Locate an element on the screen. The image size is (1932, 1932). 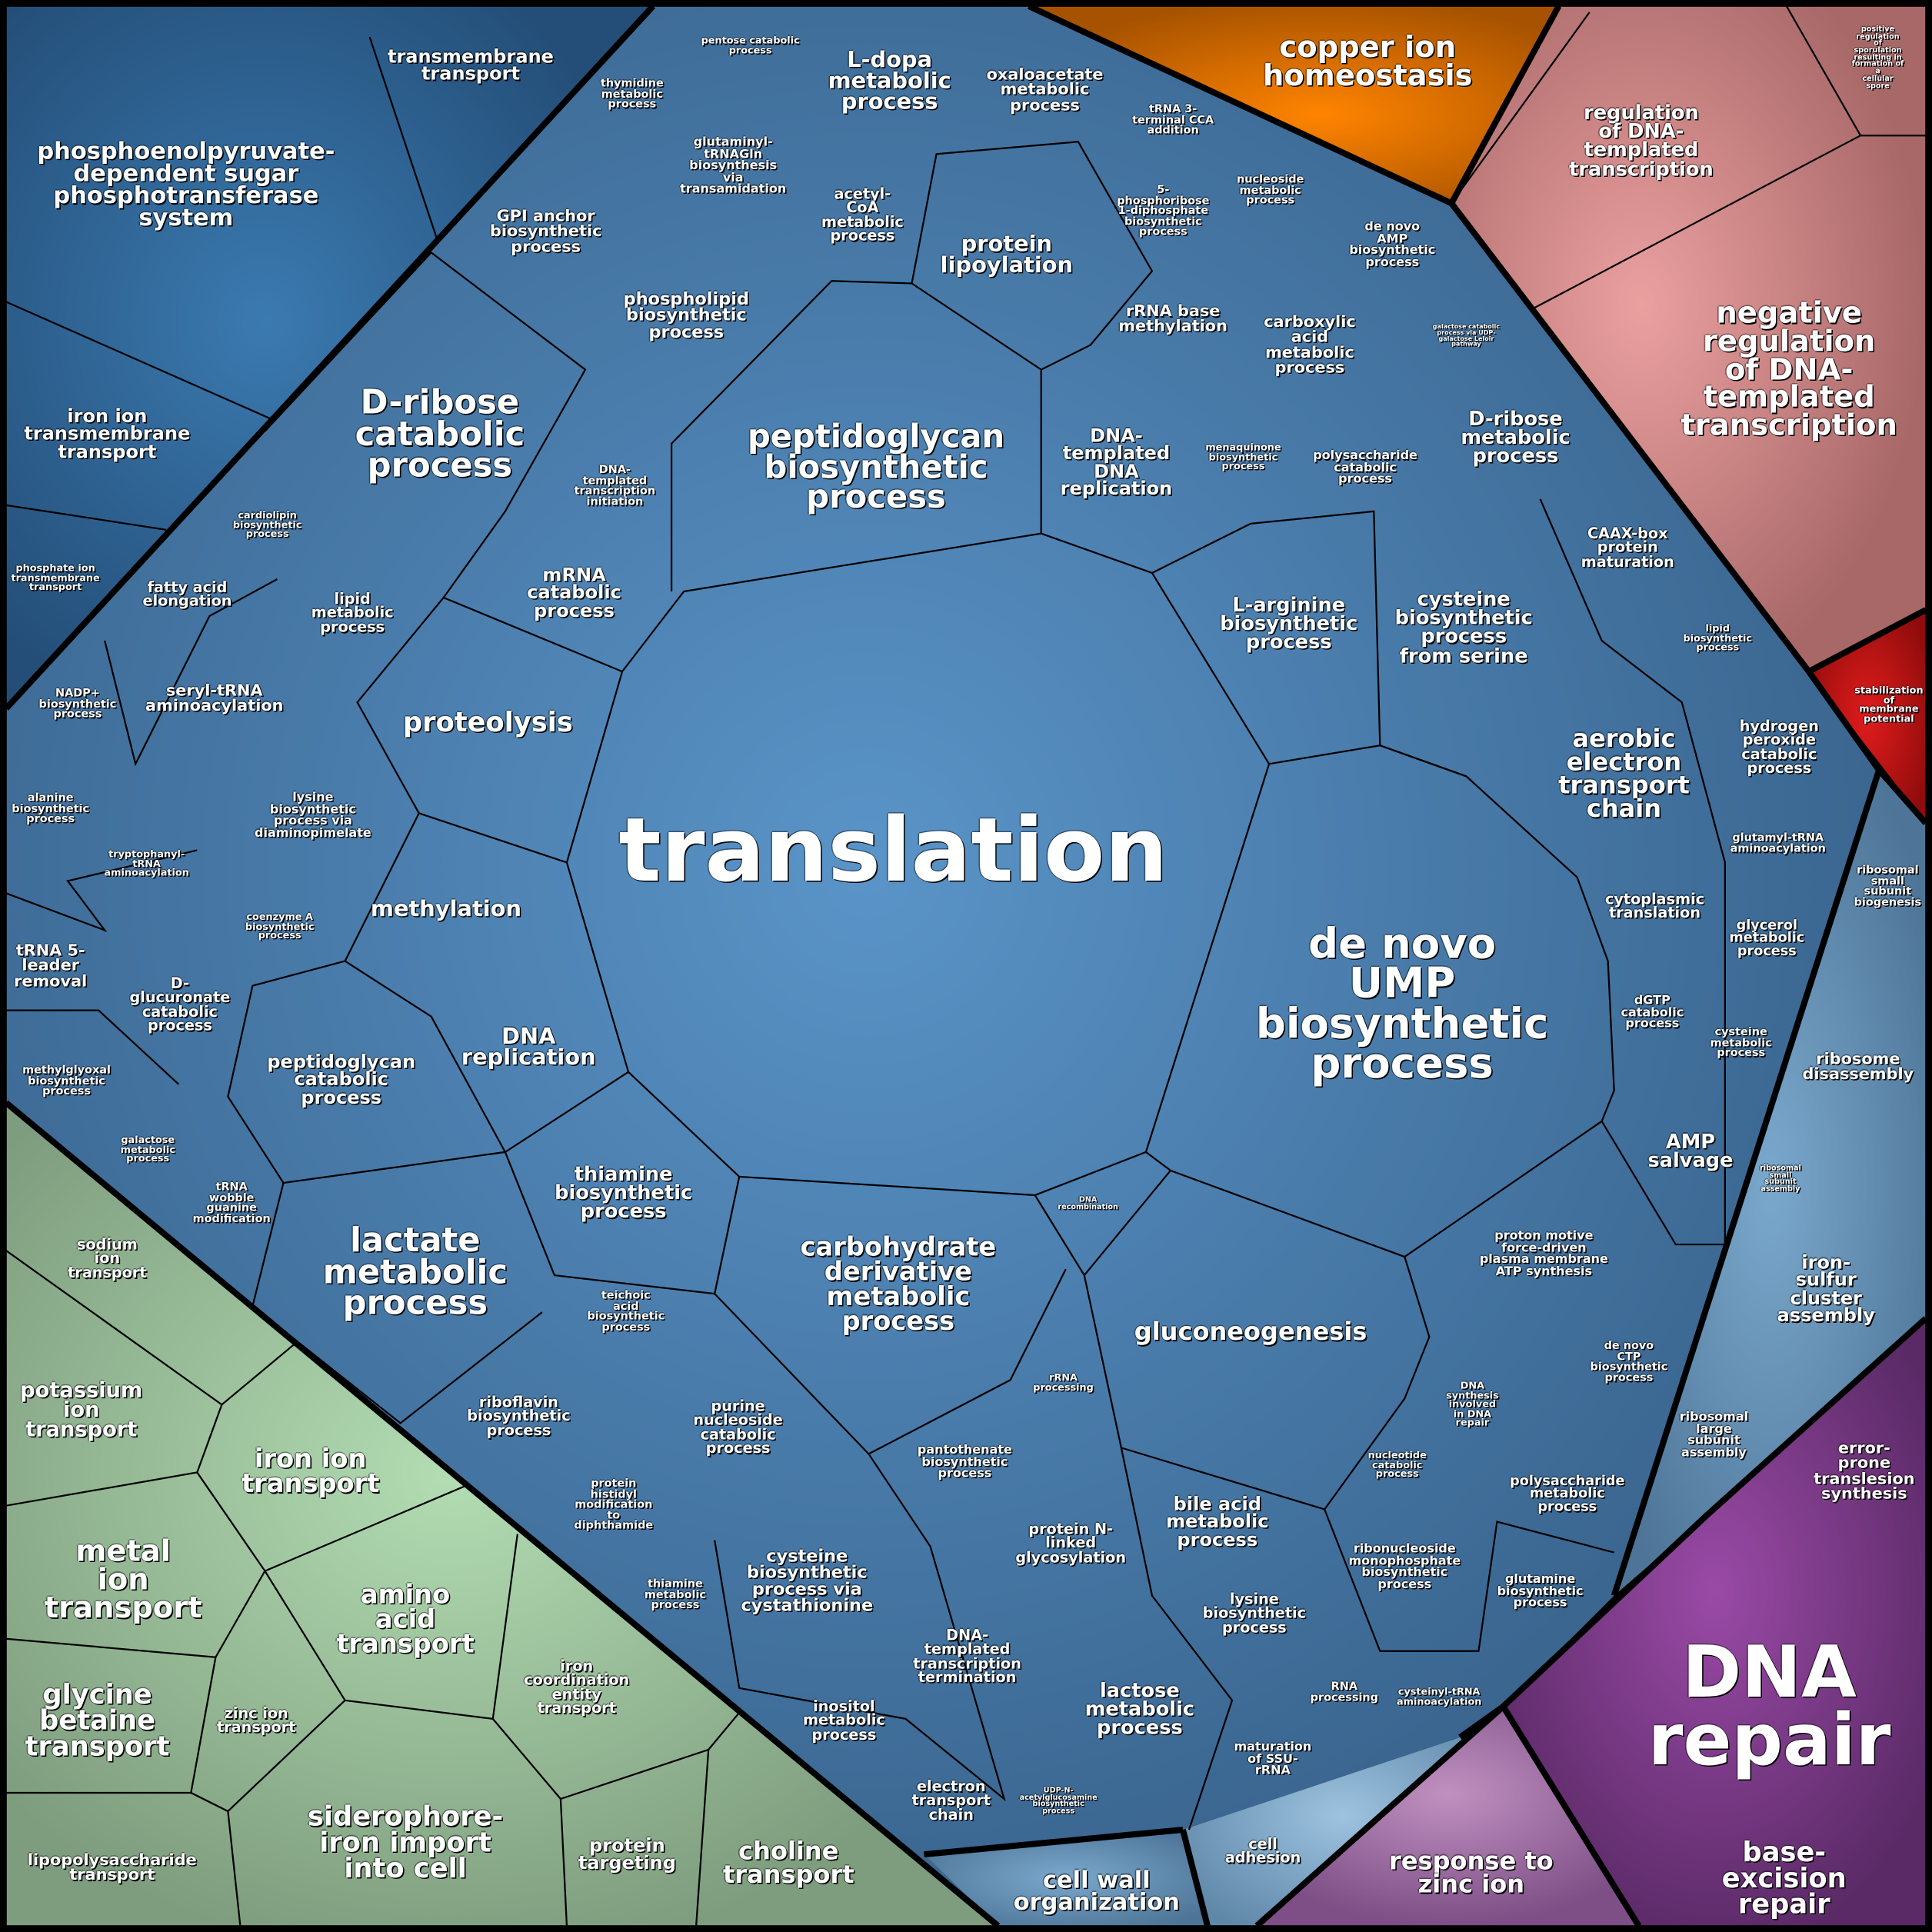
group-cell-wall is located at coordinates (1066, 1878).